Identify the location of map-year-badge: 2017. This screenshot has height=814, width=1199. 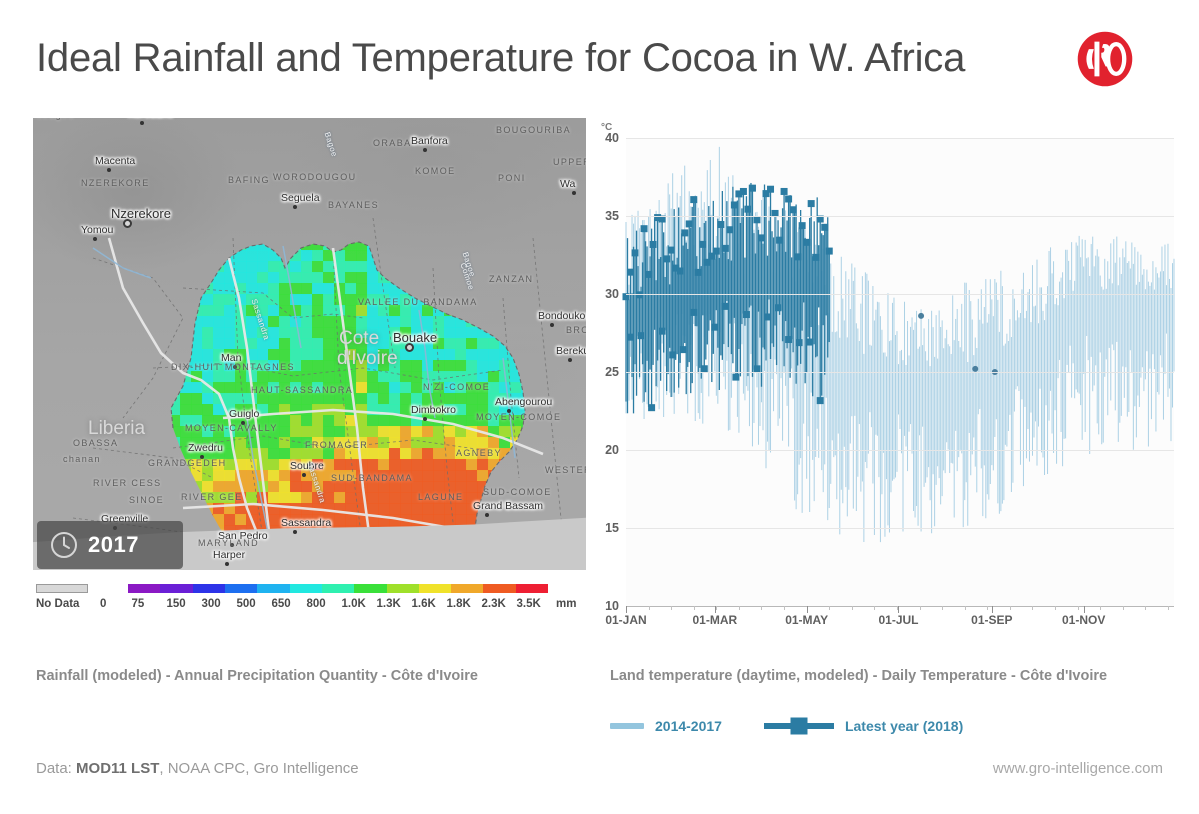
(110, 545).